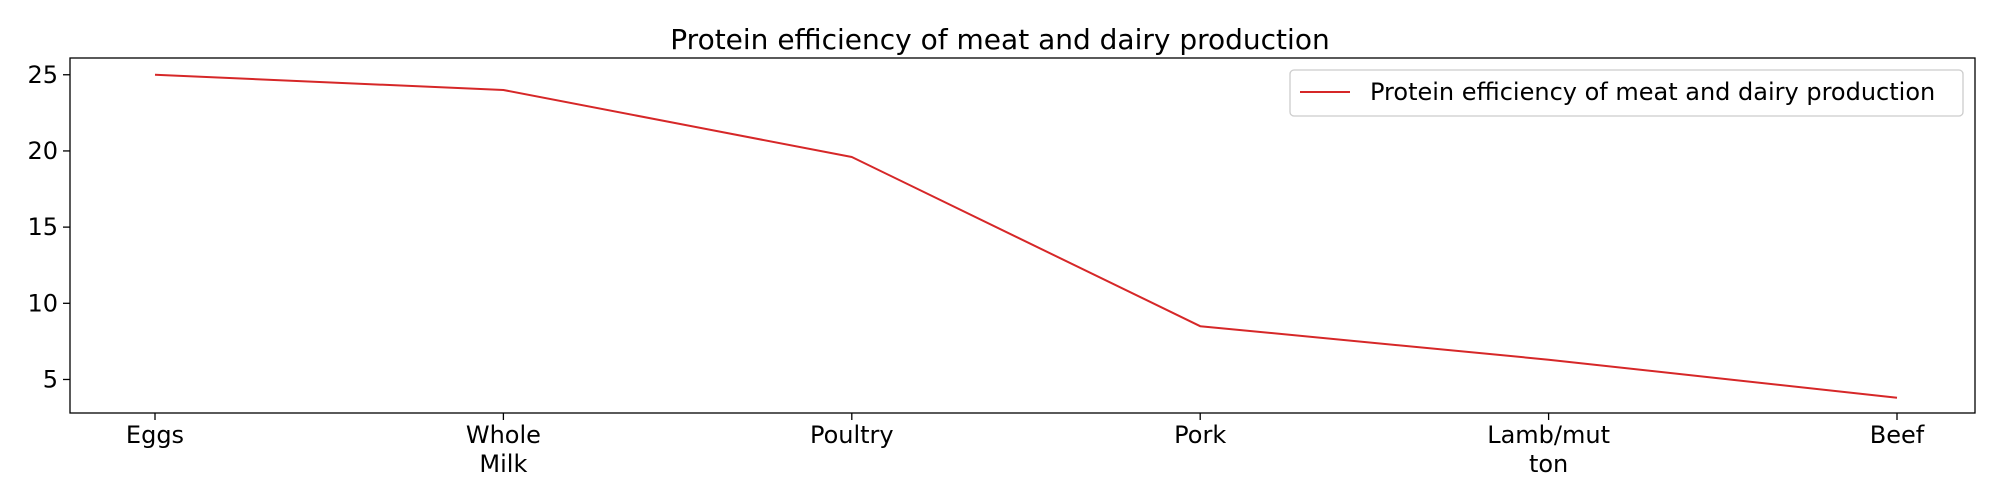 This screenshot has height=500, width=2000. I want to click on y-tick-label: 20, so click(42, 151).